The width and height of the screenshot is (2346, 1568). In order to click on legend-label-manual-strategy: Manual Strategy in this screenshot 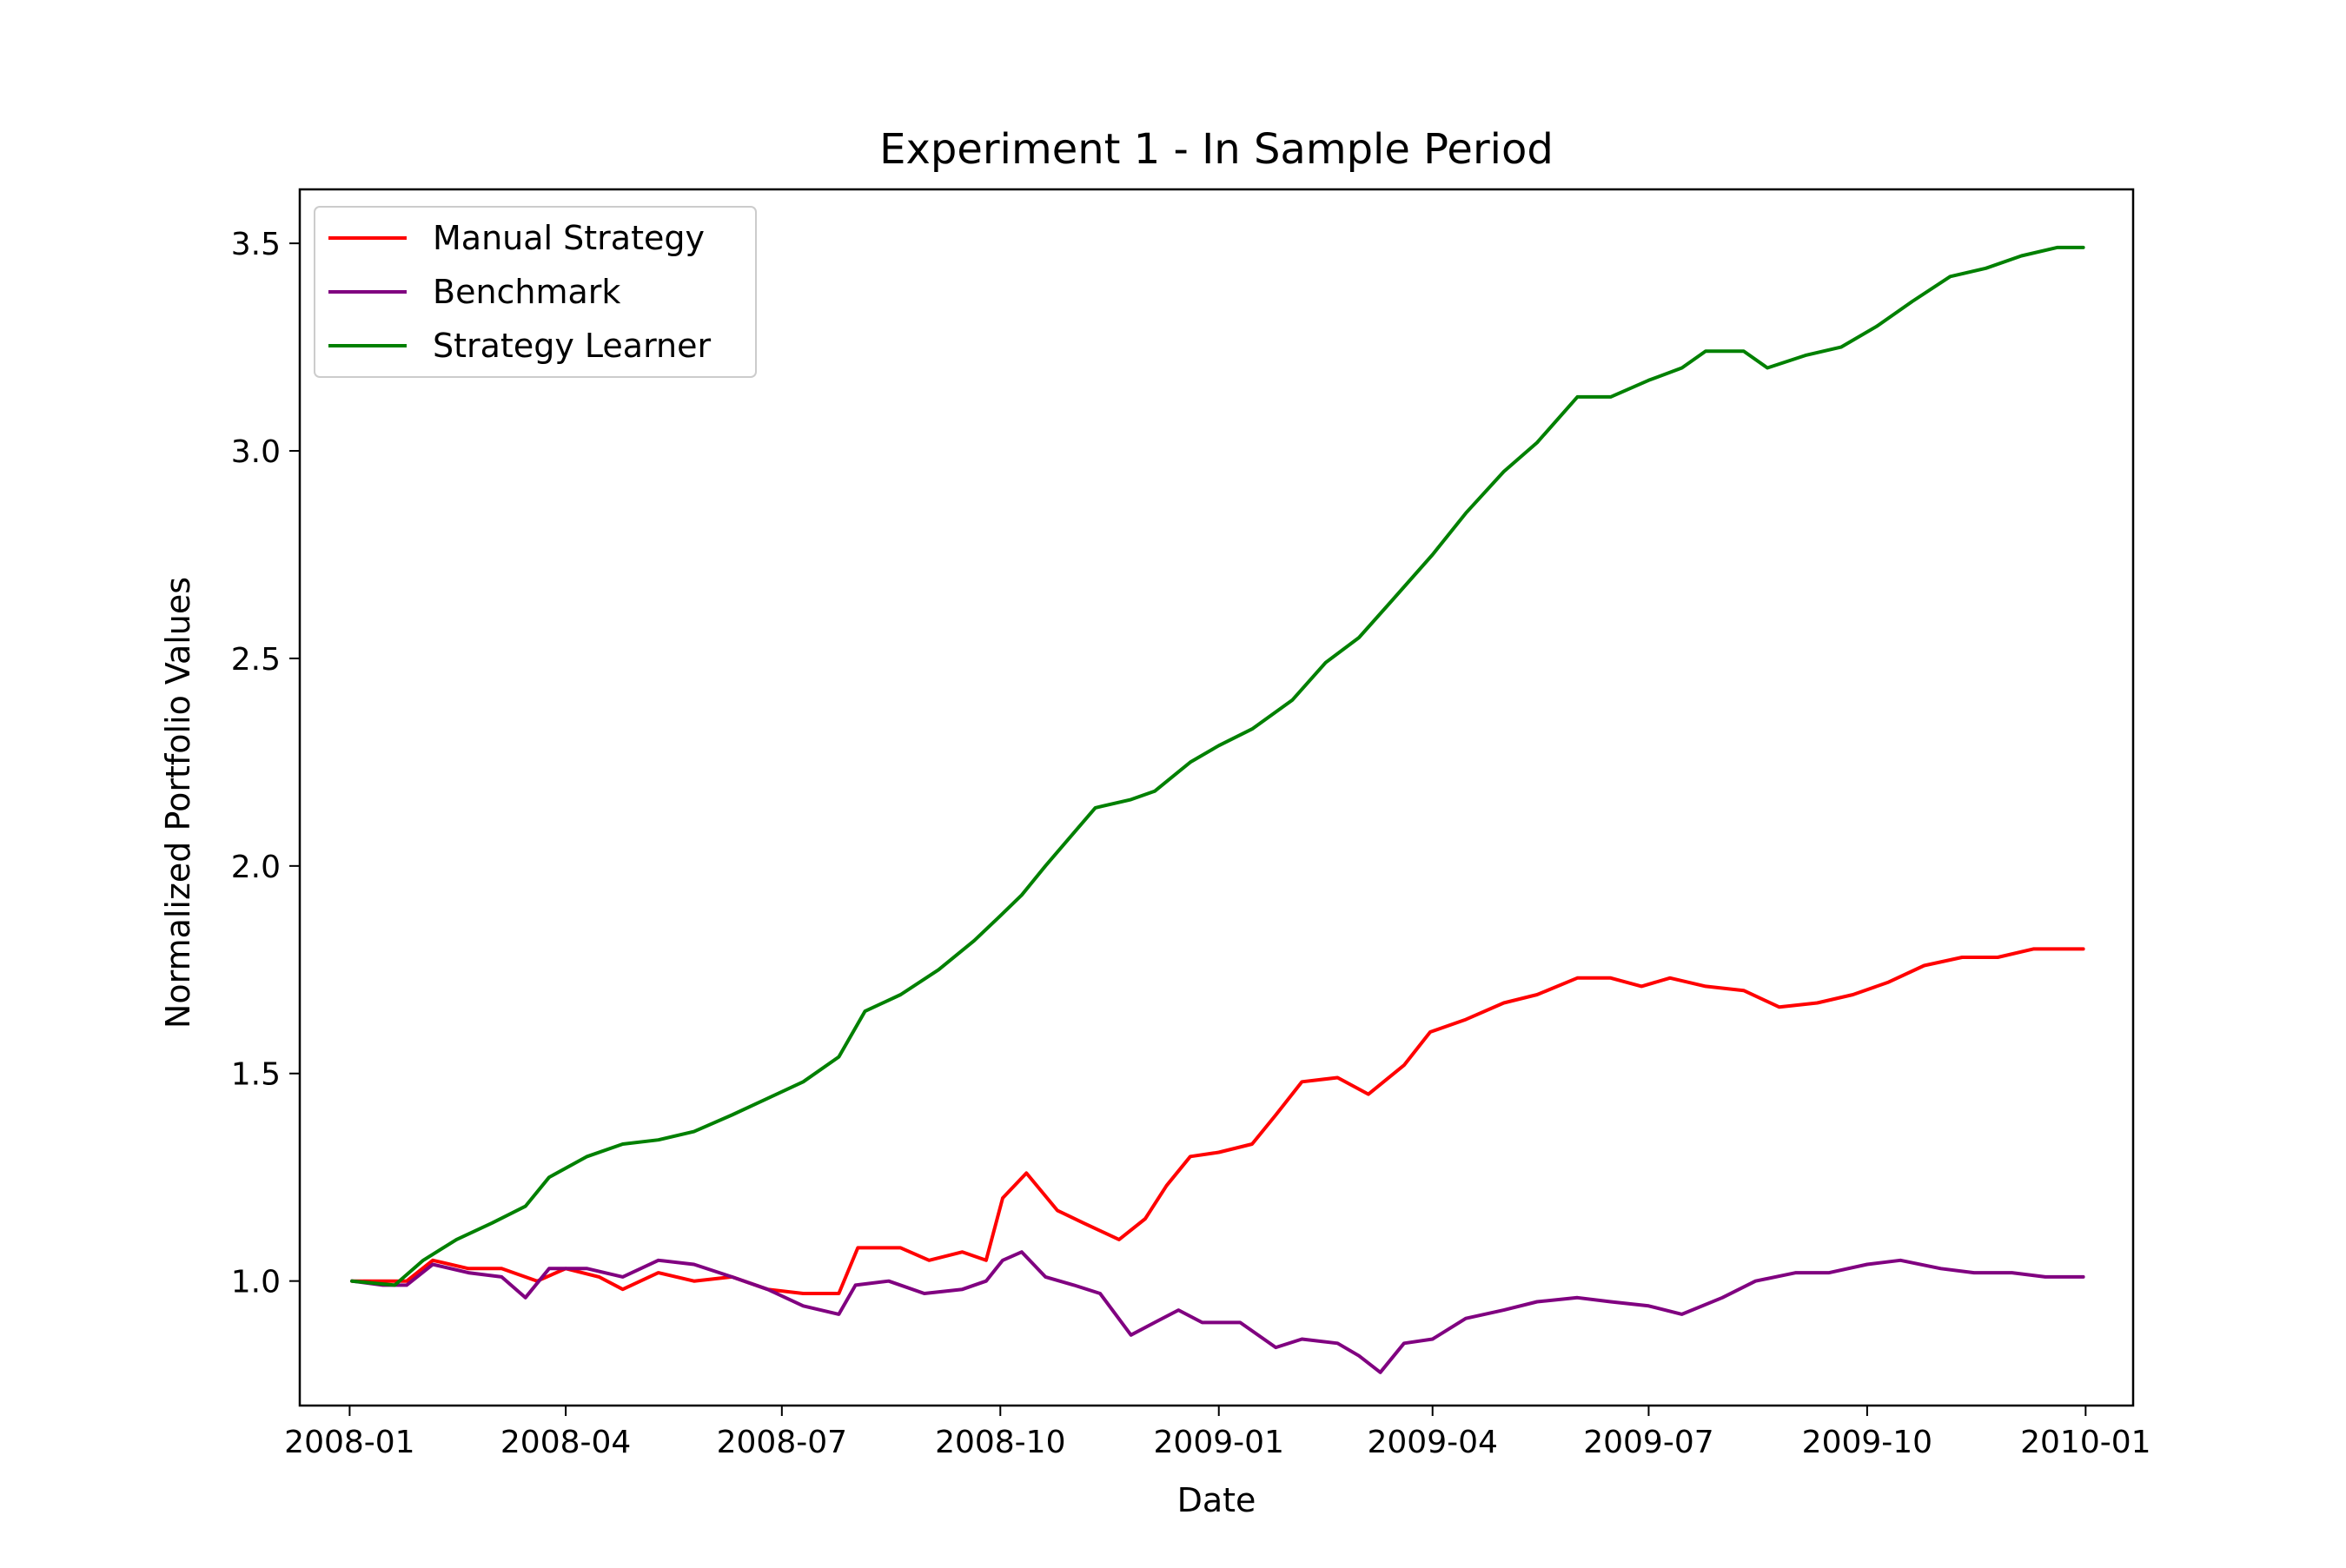, I will do `click(569, 238)`.